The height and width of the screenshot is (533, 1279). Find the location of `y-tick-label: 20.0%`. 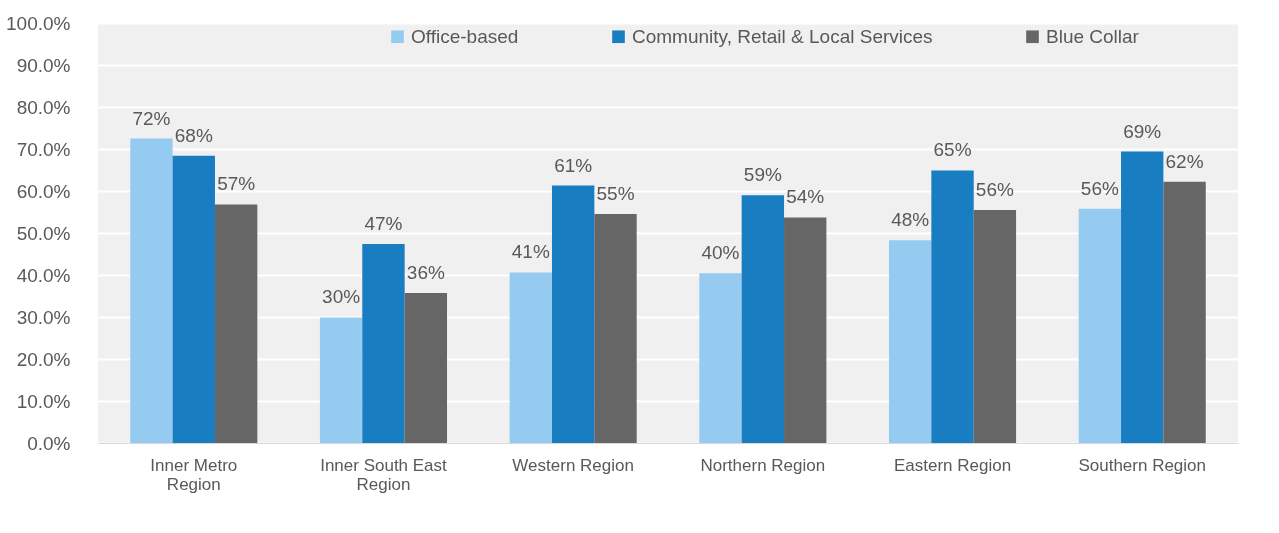

y-tick-label: 20.0% is located at coordinates (43, 359).